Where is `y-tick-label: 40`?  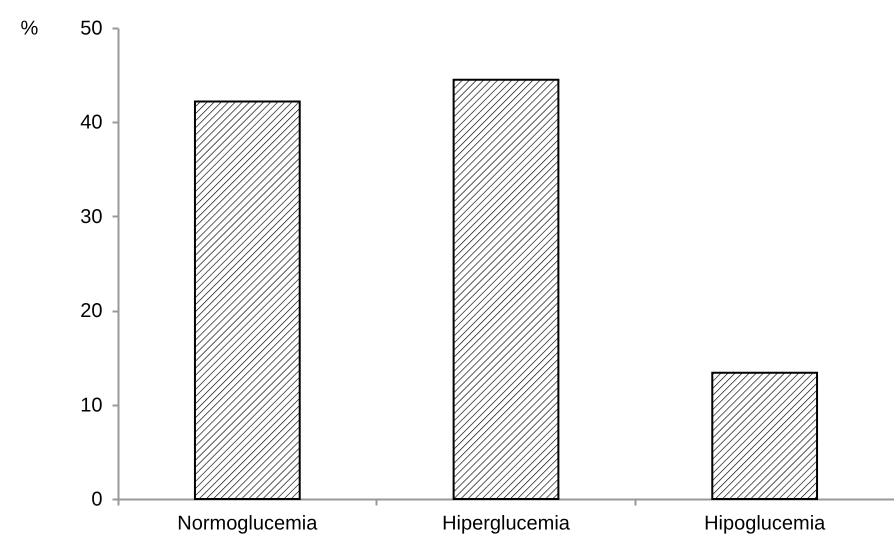 y-tick-label: 40 is located at coordinates (91, 123).